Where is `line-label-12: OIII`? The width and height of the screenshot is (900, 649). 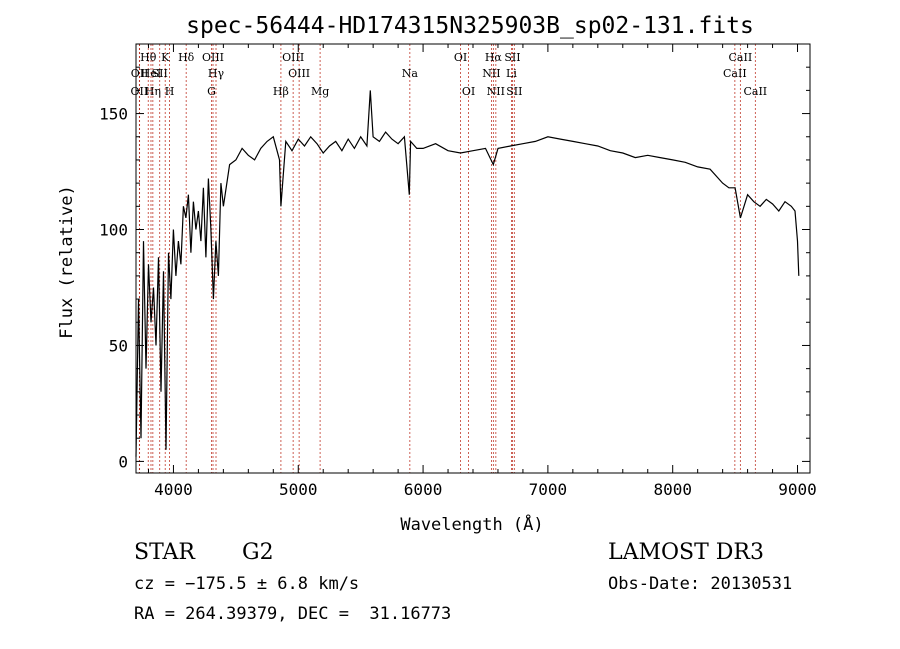
line-label-12: OIII is located at coordinates (293, 57).